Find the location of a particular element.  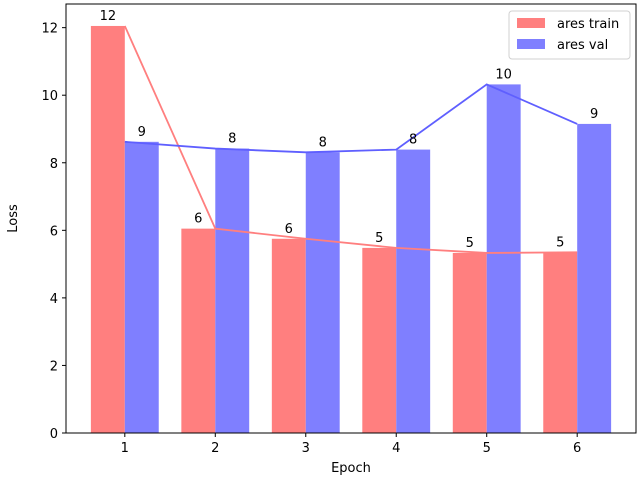

y-tick-label: 6 is located at coordinates (54, 231).